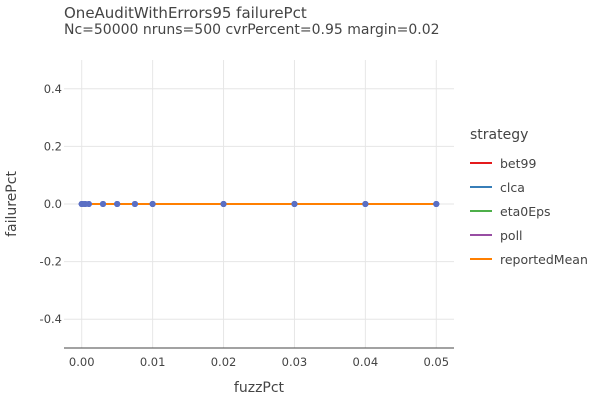 The image size is (600, 400). I want to click on x-tick-label: 0.03, so click(295, 362).